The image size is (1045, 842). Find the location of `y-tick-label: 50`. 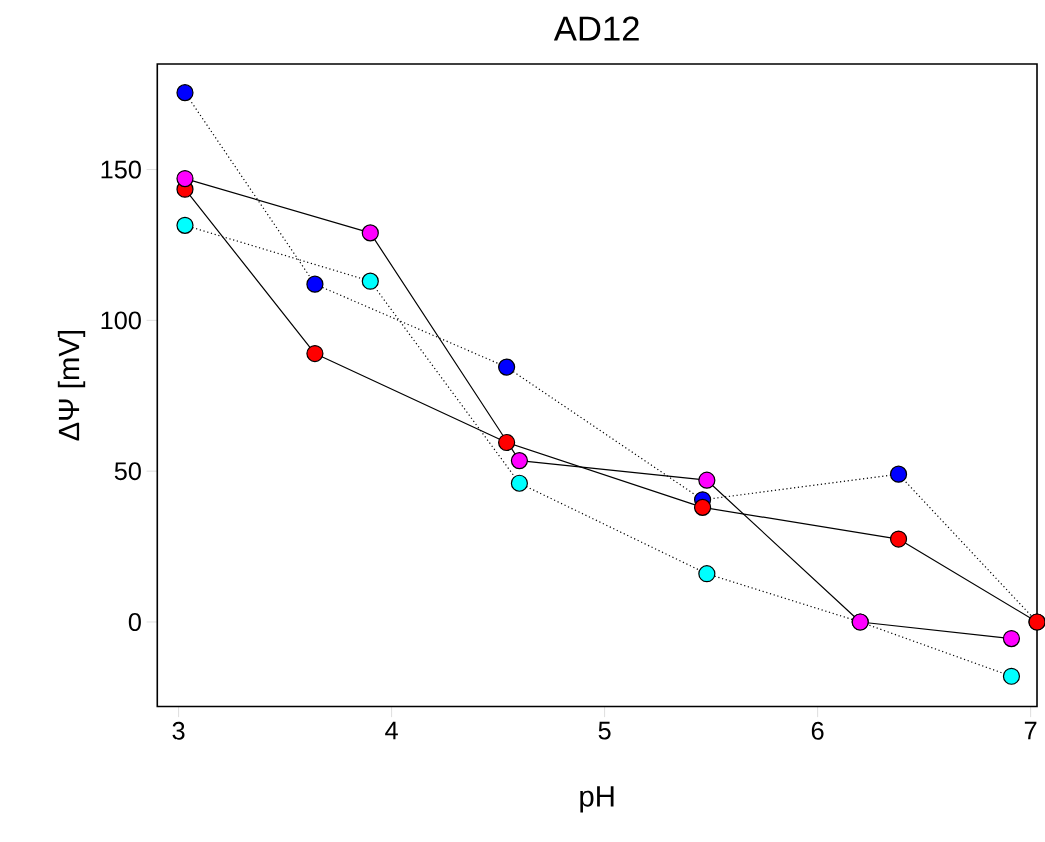

y-tick-label: 50 is located at coordinates (127, 471).